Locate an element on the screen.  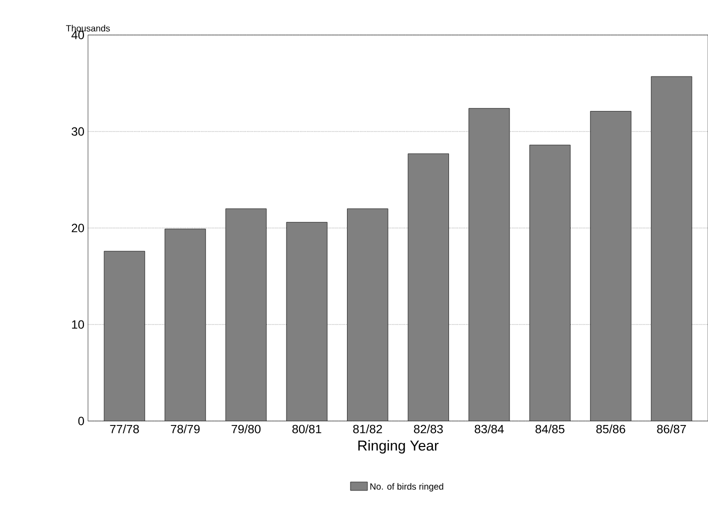
y-tick-label: 40 is located at coordinates (77, 35).